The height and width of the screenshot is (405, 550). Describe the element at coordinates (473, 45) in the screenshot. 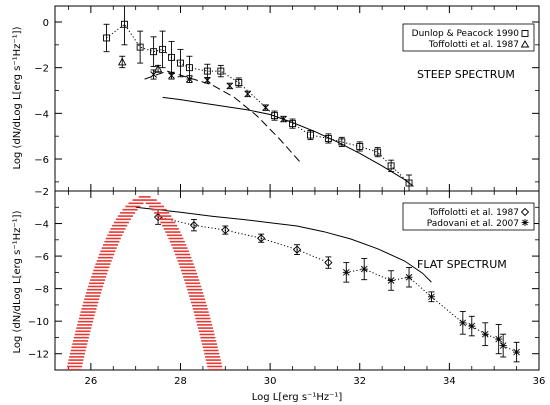

I see `legend-toffolotti-1987-top: Toffolotti et al. 1987` at that location.